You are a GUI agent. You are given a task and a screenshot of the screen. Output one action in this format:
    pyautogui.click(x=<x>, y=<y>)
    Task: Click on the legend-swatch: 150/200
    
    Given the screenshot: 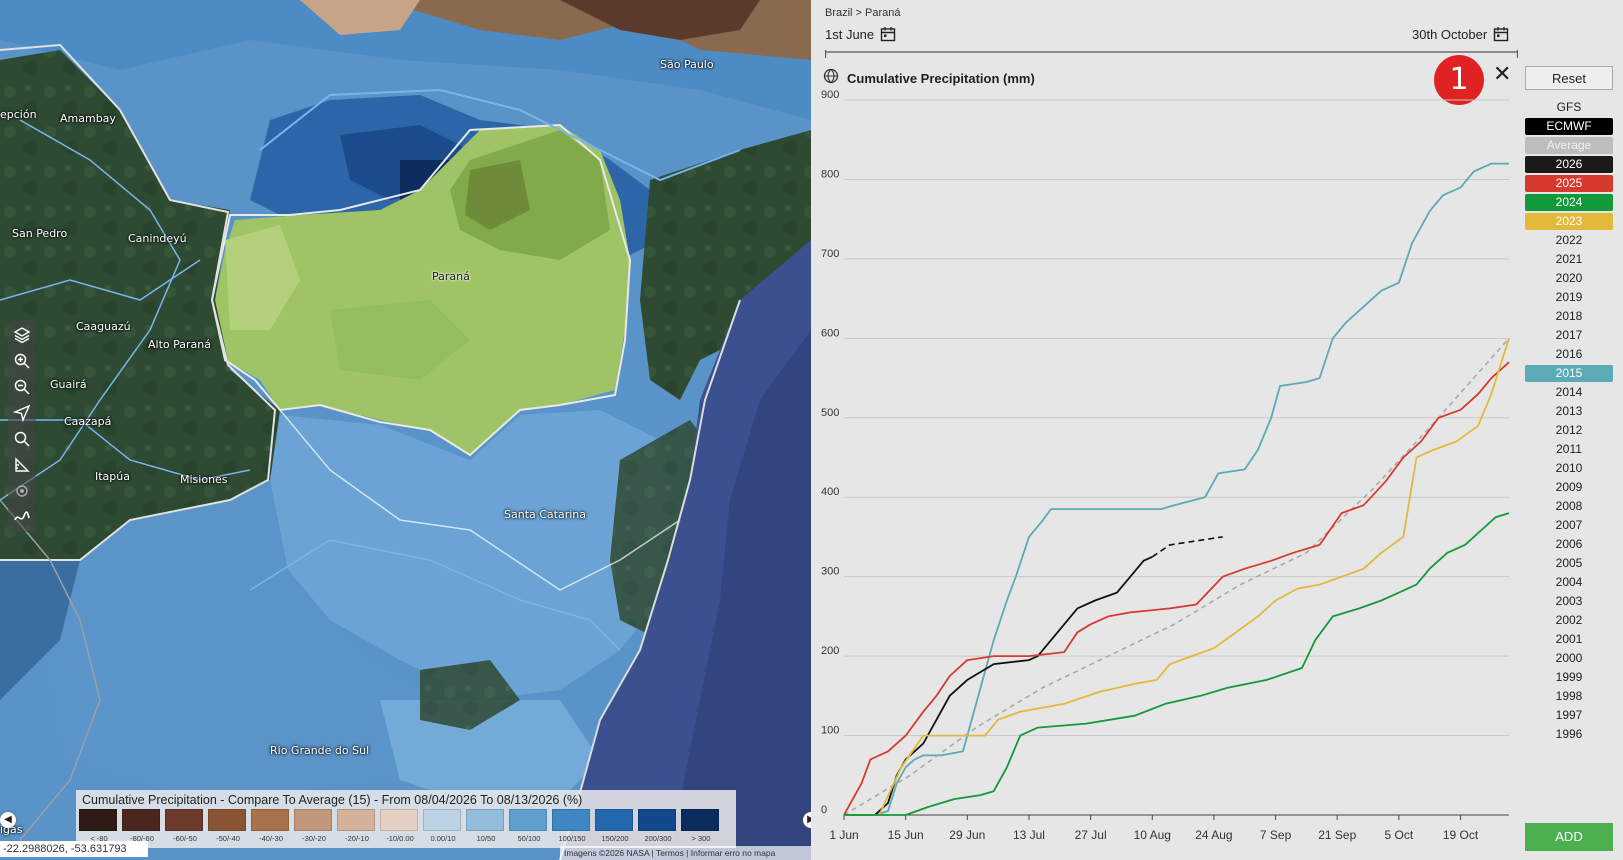 What is the action you would take?
    pyautogui.click(x=614, y=826)
    